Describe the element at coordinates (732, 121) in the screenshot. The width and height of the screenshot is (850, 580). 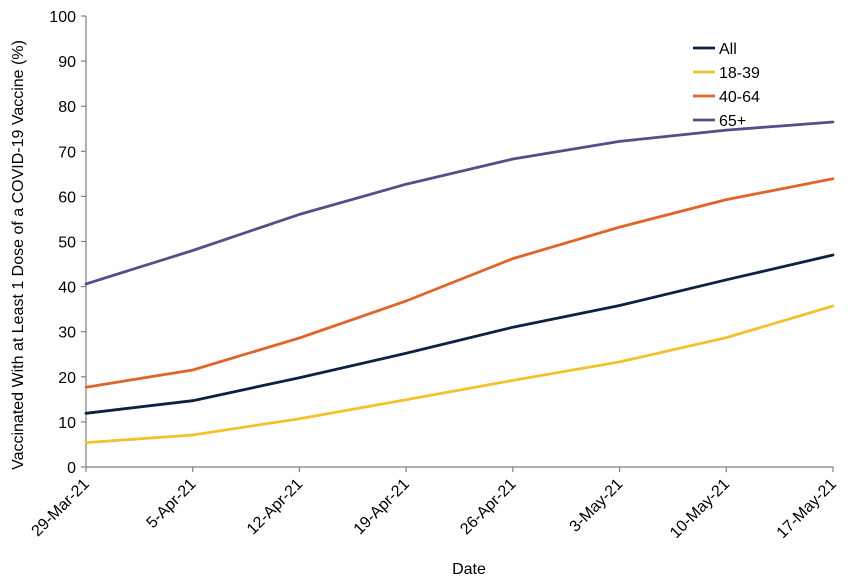
I see `legend-label: 65+` at that location.